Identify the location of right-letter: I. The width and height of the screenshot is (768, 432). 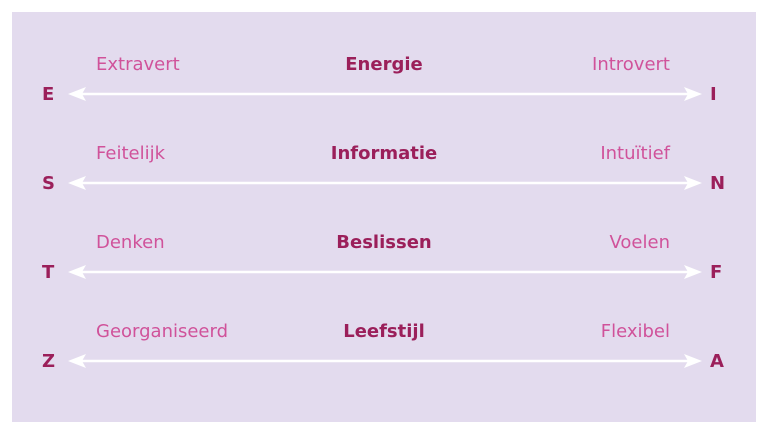
(713, 94).